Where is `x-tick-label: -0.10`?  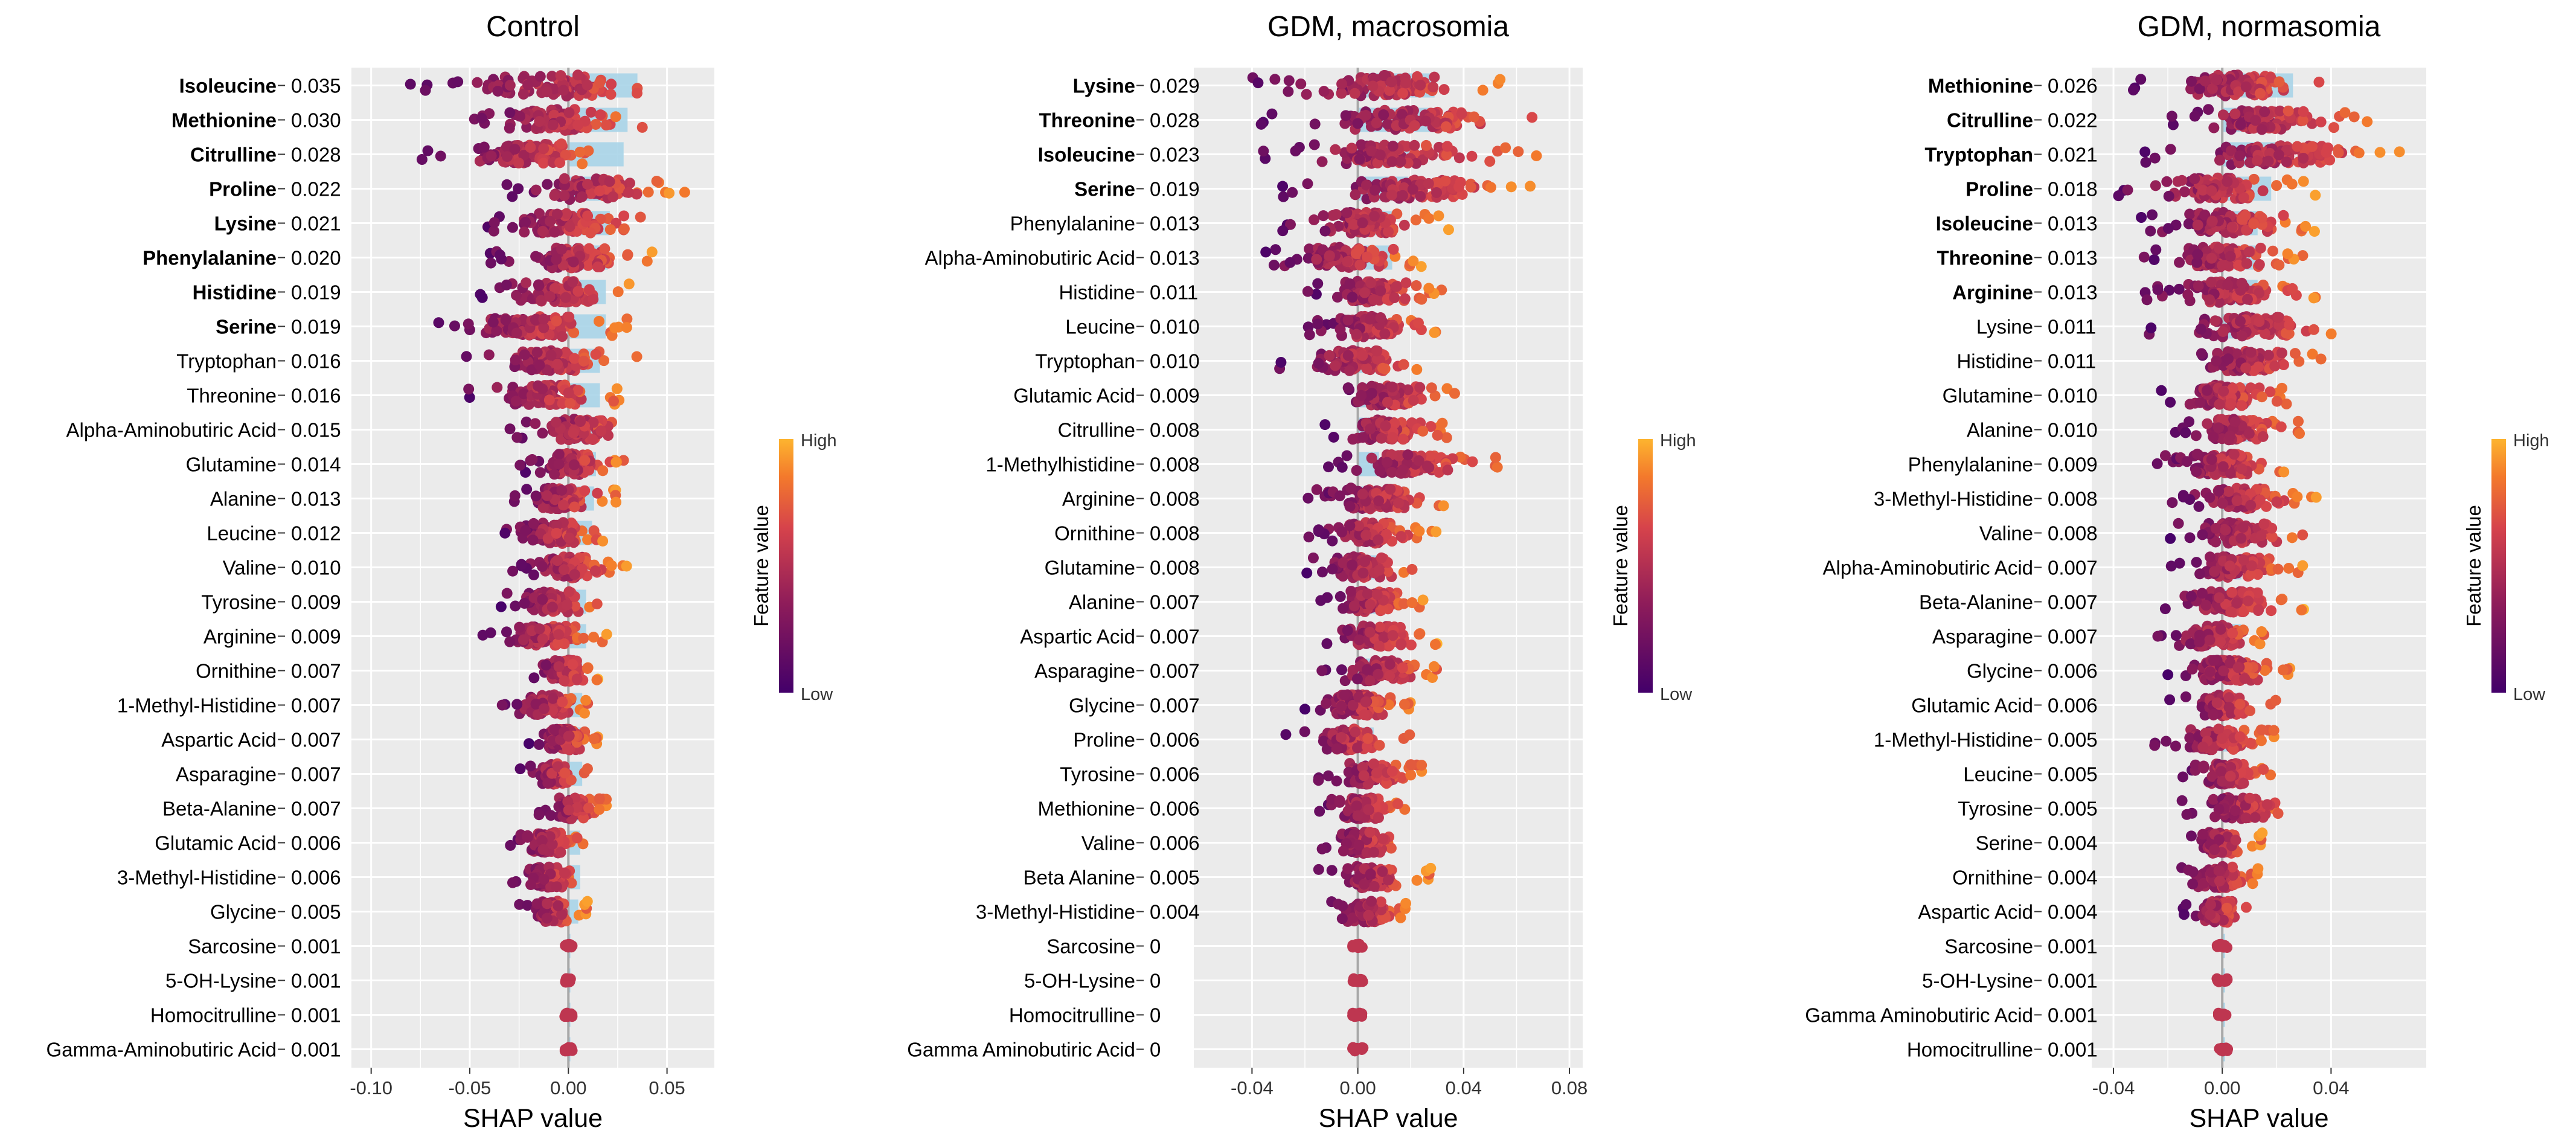
x-tick-label: -0.10 is located at coordinates (371, 1088).